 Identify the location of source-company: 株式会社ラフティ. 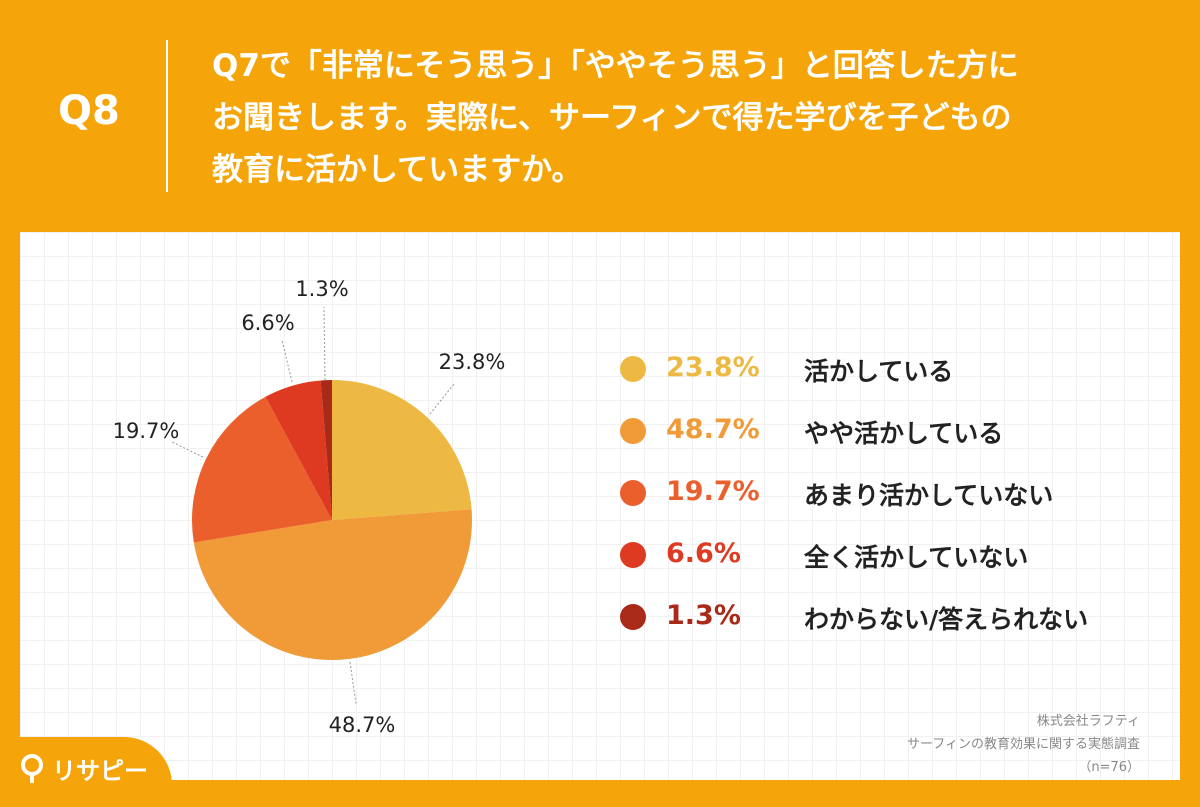
(1088, 721).